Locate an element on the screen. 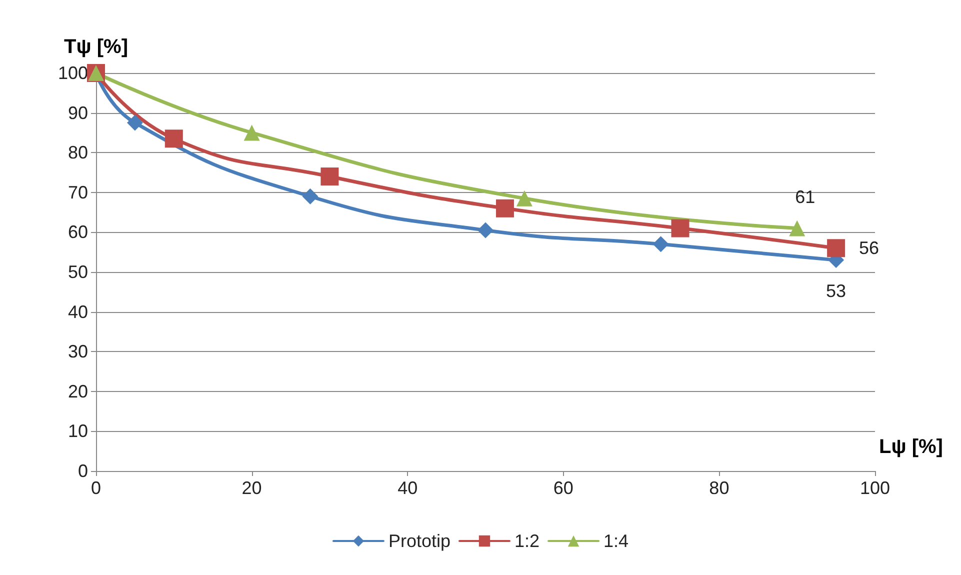 The height and width of the screenshot is (575, 961). legend-label: 1:4 is located at coordinates (616, 541).